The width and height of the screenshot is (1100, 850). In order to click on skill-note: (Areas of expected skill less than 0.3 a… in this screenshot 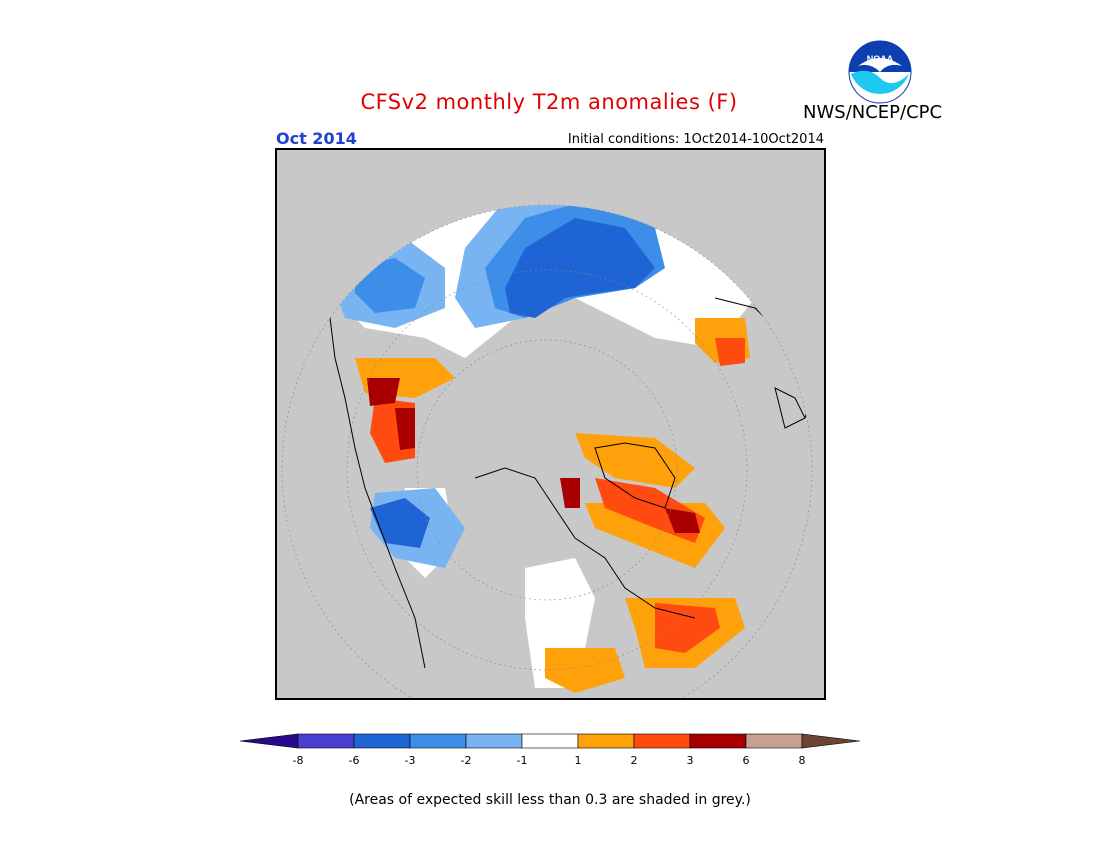, I will do `click(550, 800)`.